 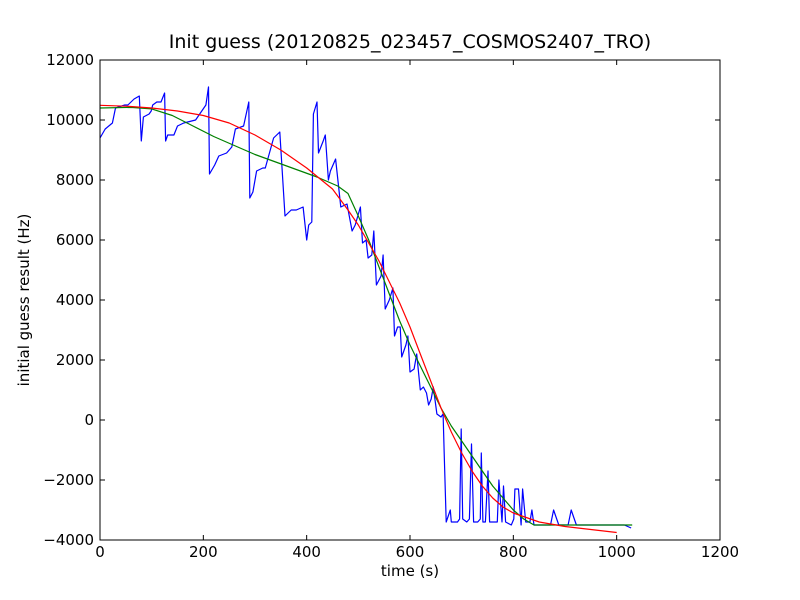 I want to click on y-axis-label: initial guess result (Hz), so click(x=24, y=300).